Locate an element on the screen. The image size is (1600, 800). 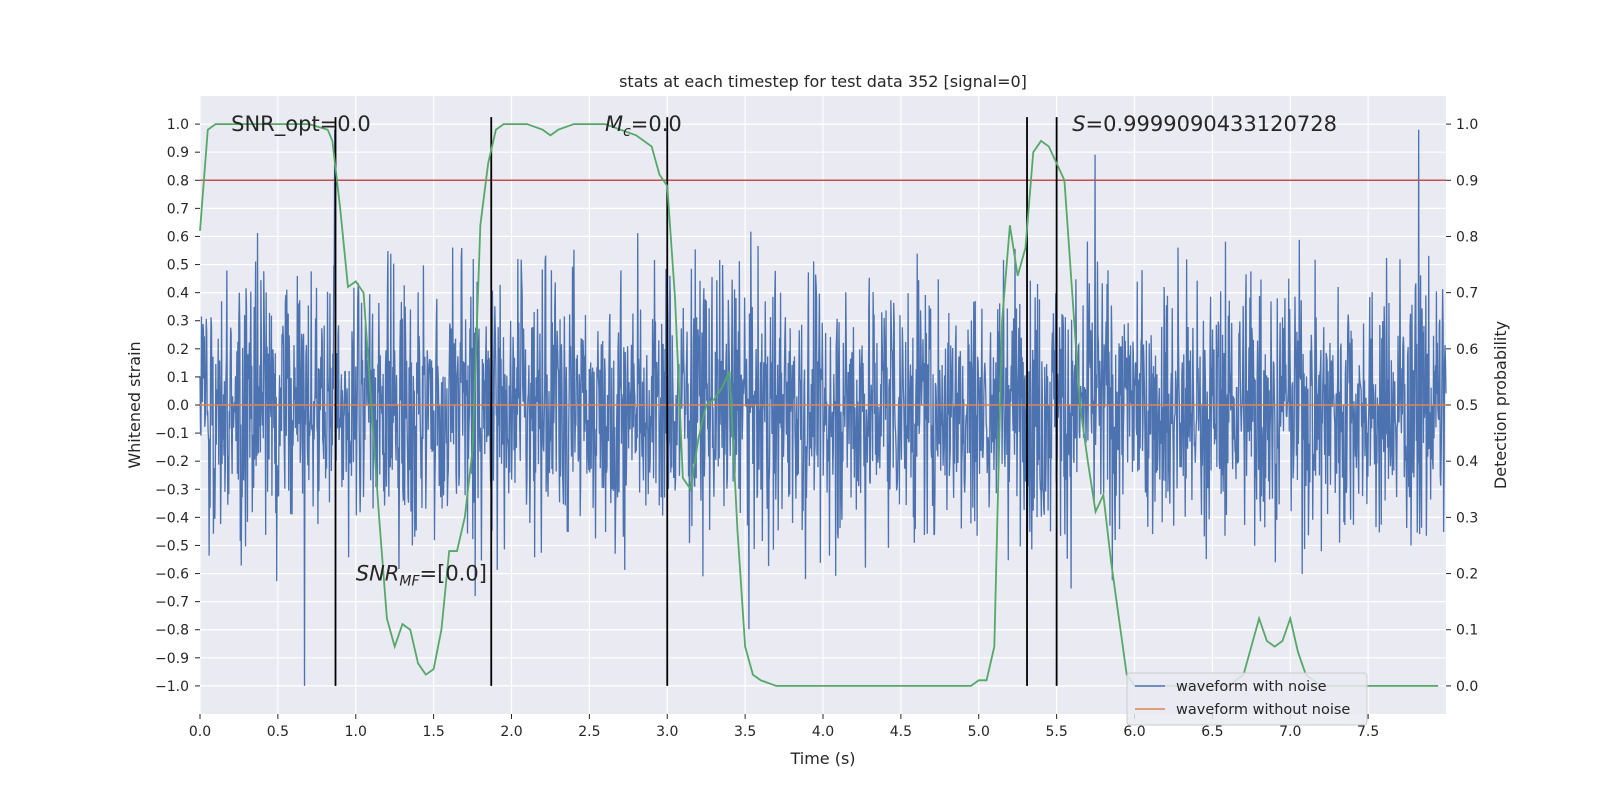
y-right-tick-label-4: 0.6 is located at coordinates (1467, 350).